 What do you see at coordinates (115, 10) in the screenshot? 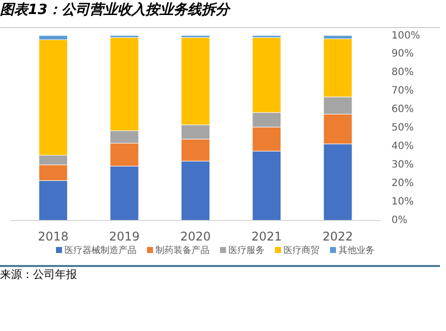
I see `chart-title: 图表13：公司营业收入按业务线拆分` at bounding box center [115, 10].